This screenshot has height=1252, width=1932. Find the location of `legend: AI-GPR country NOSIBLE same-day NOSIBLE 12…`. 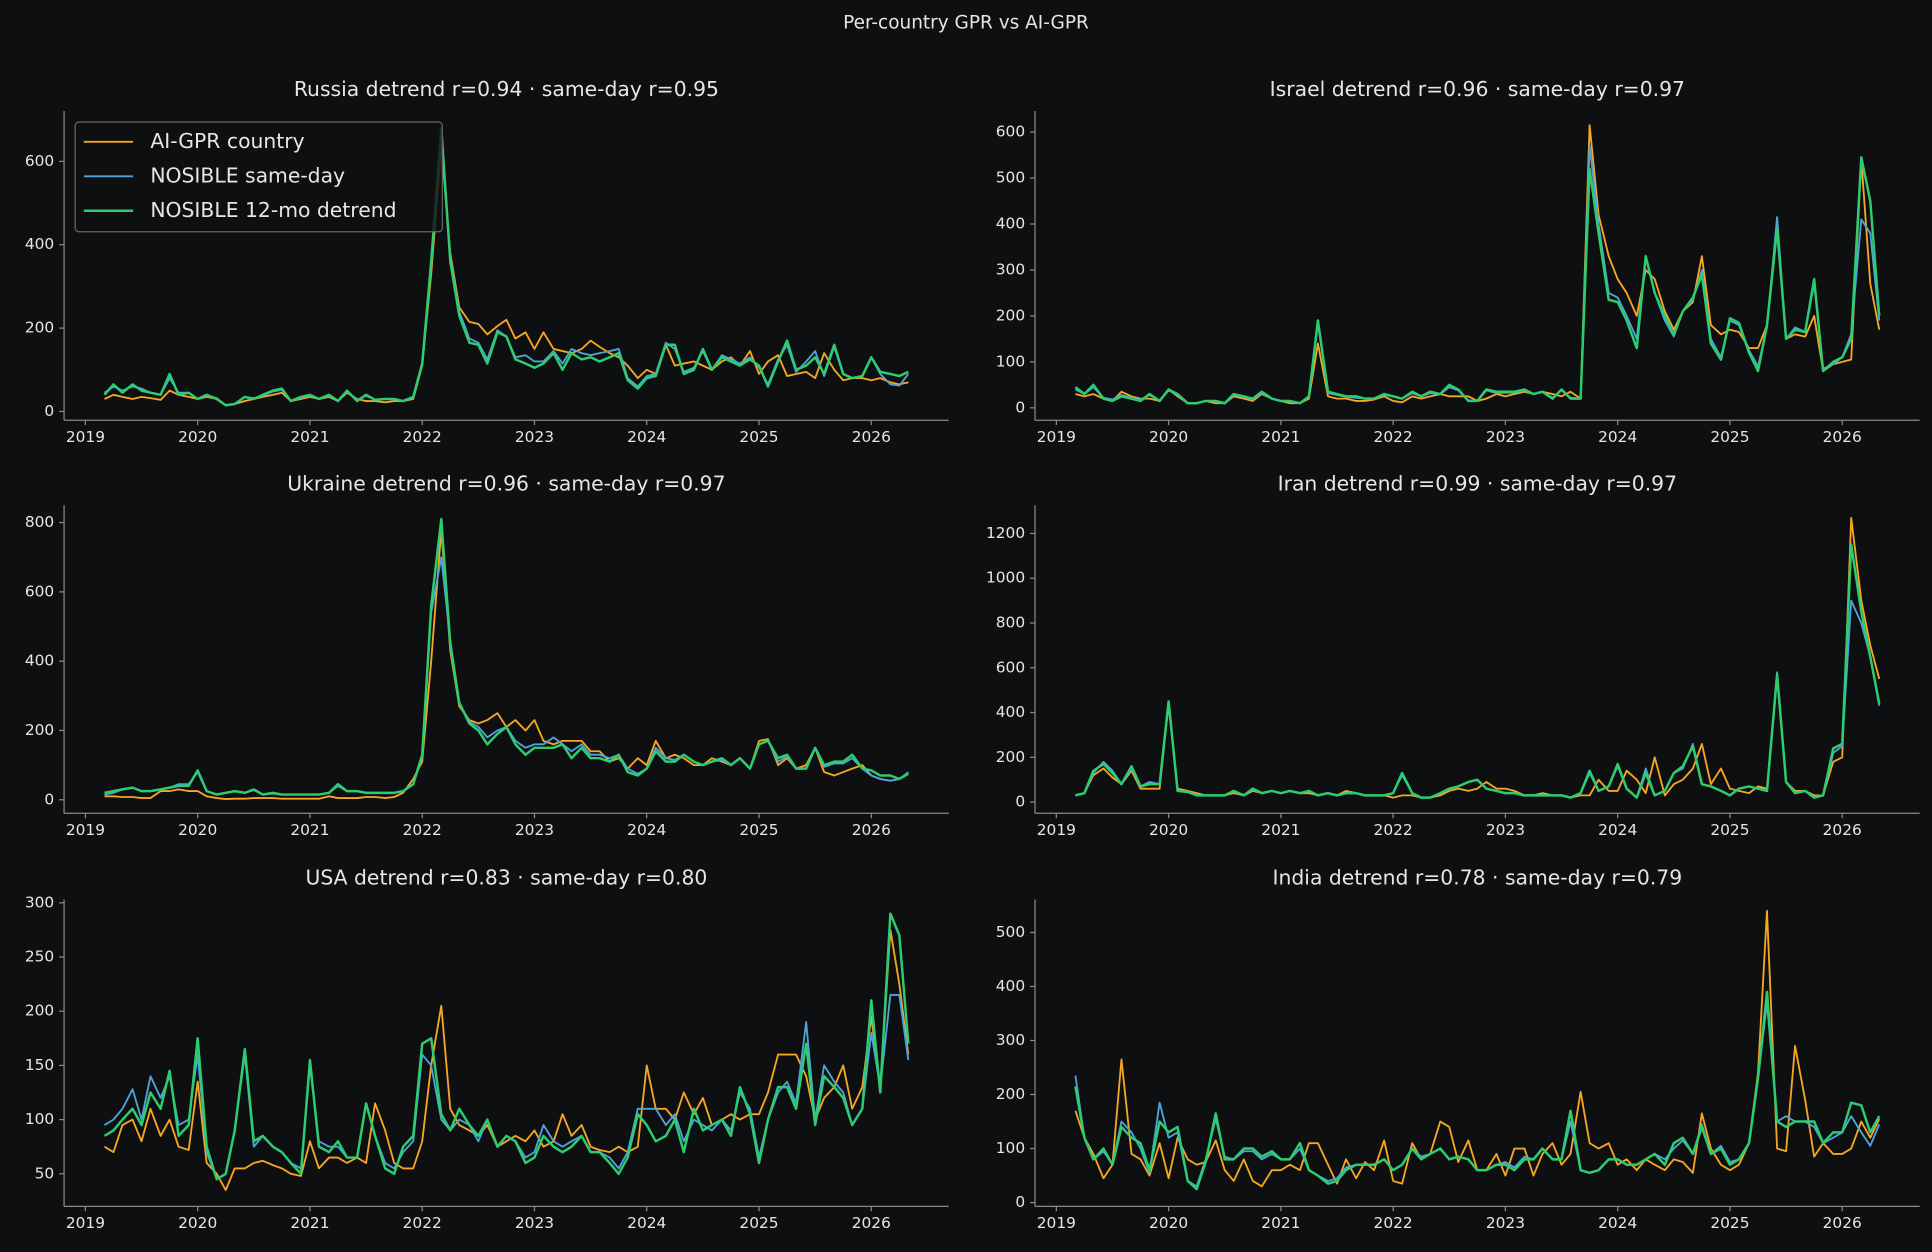

legend: AI-GPR country NOSIBLE same-day NOSIBLE 12… is located at coordinates (258, 177).